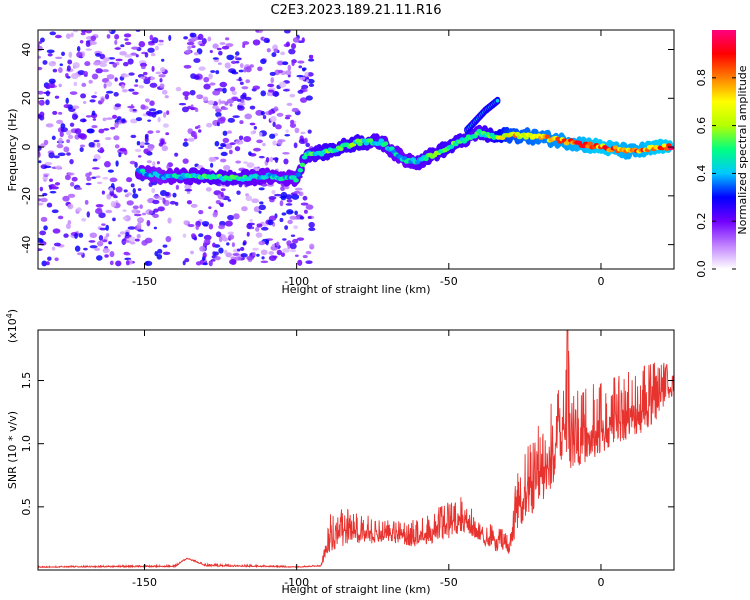  Describe the element at coordinates (26, 196) in the screenshot. I see `y-tick-label: -20` at that location.